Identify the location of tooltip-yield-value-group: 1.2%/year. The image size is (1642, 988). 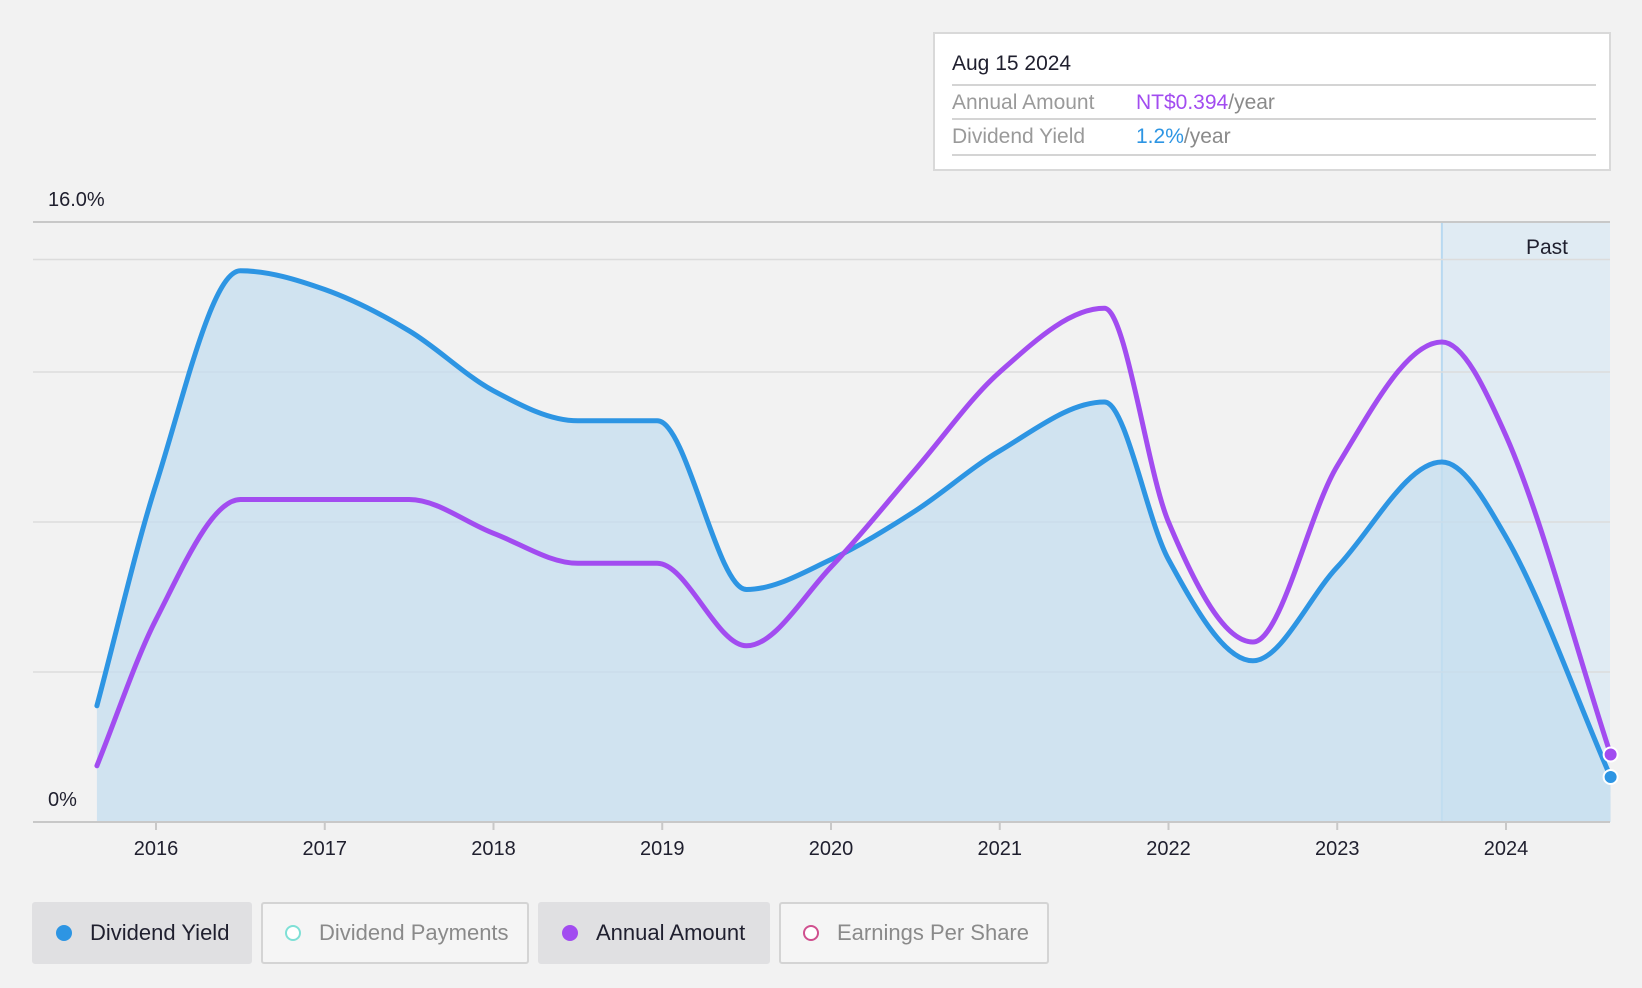
(1183, 137).